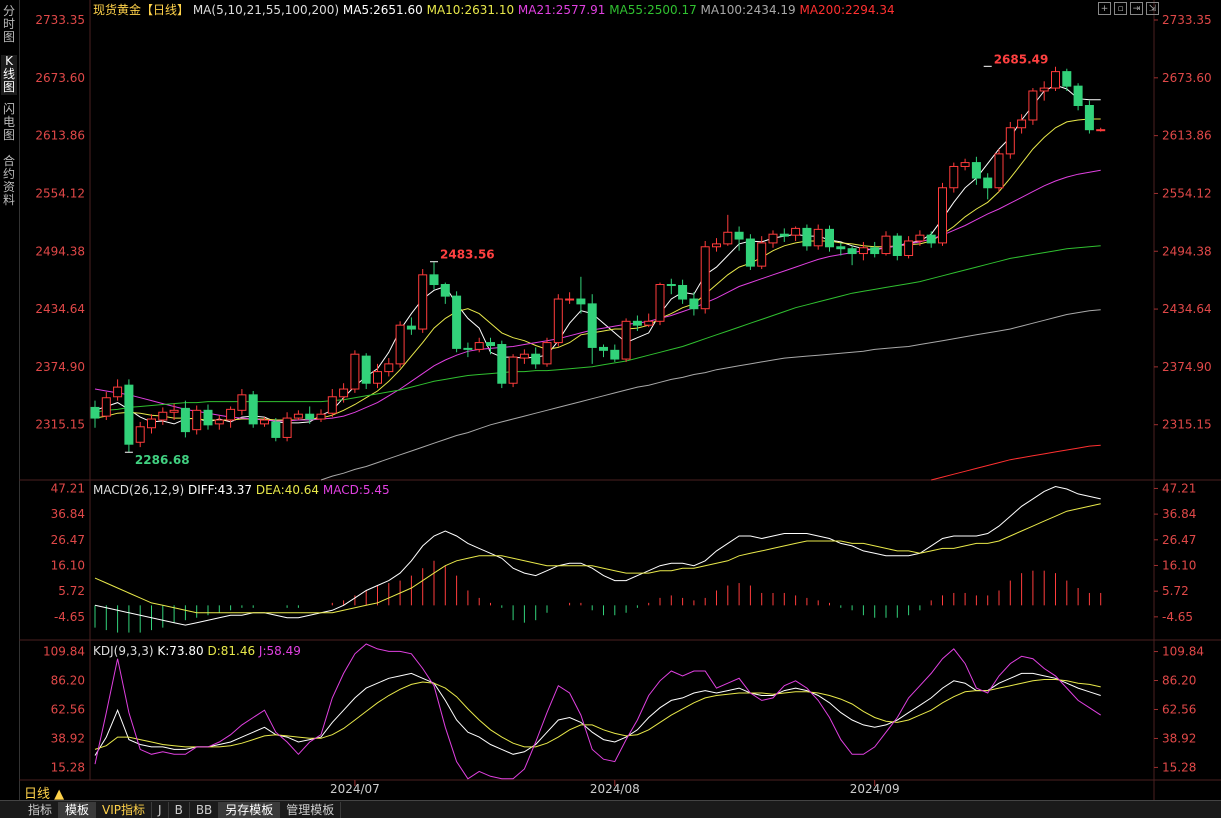 This screenshot has height=818, width=1221. Describe the element at coordinates (1179, 709) in the screenshot. I see `y-tick-label-right: 62.56` at that location.